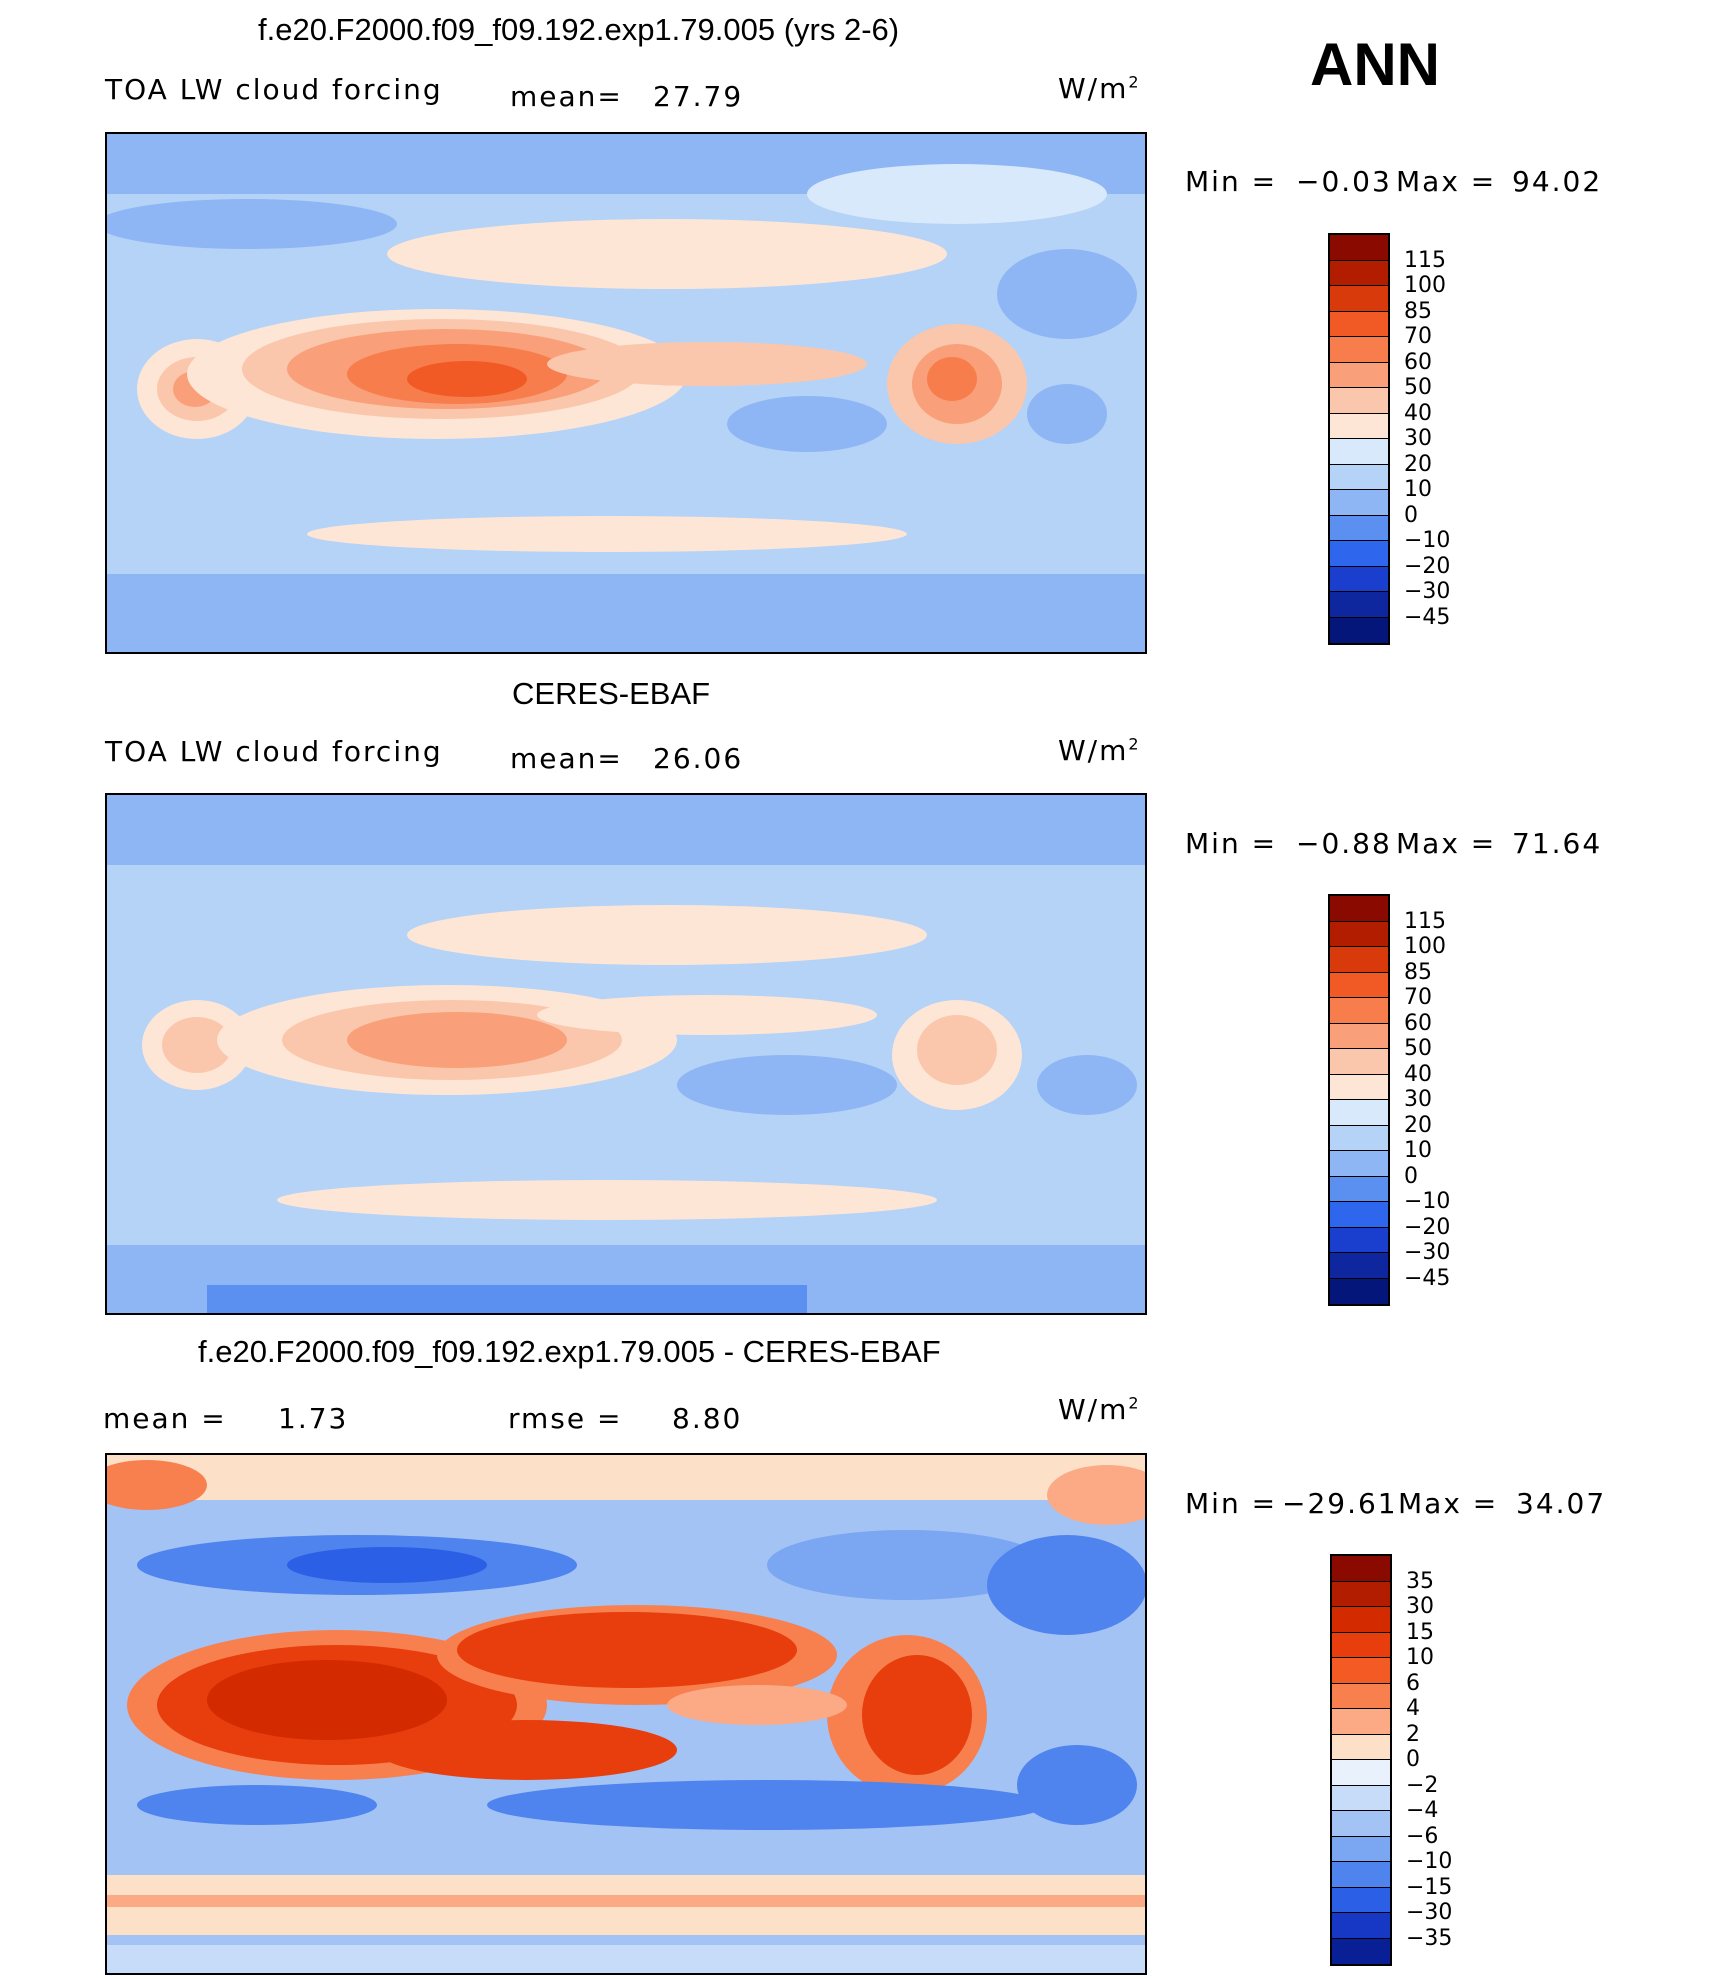 The image size is (1710, 1979). I want to click on panel2-mean-value: 26.06, so click(698, 758).